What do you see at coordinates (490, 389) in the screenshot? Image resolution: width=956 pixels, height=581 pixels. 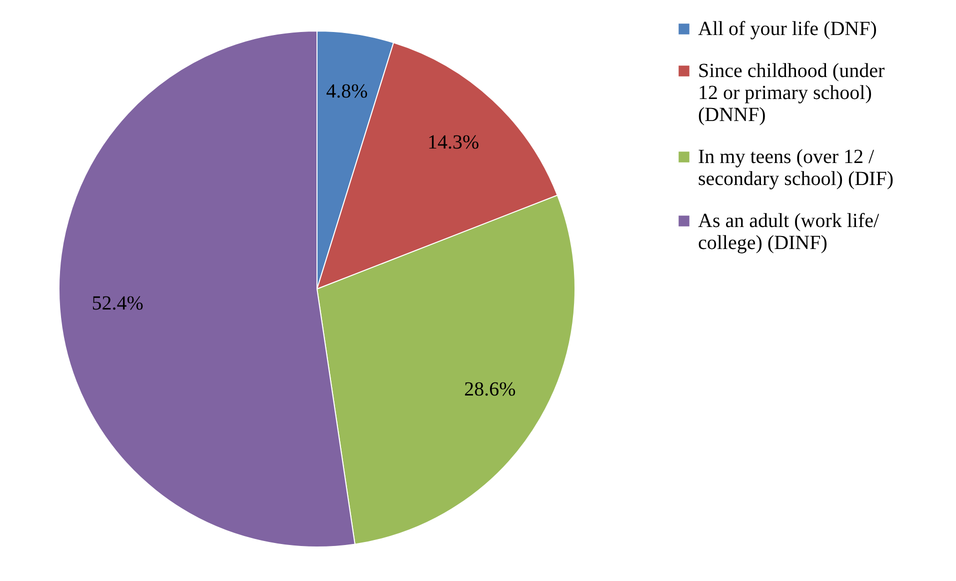 I see `data-label: 28.6%` at bounding box center [490, 389].